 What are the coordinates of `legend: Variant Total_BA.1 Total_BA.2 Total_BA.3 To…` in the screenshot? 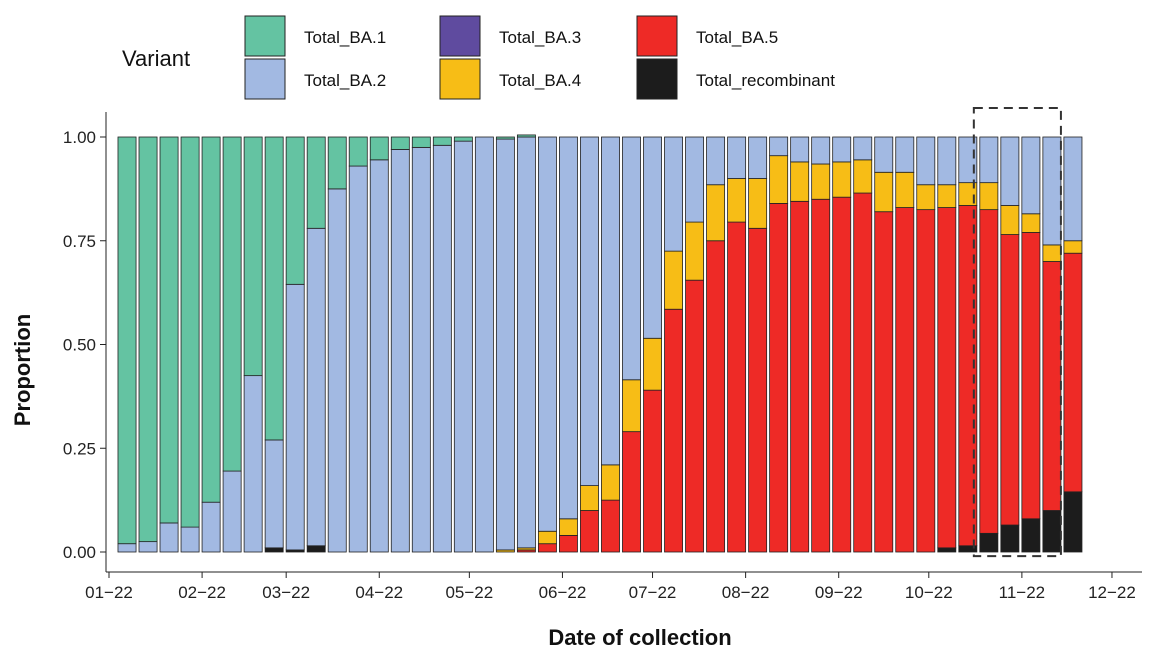 It's located at (478, 57).